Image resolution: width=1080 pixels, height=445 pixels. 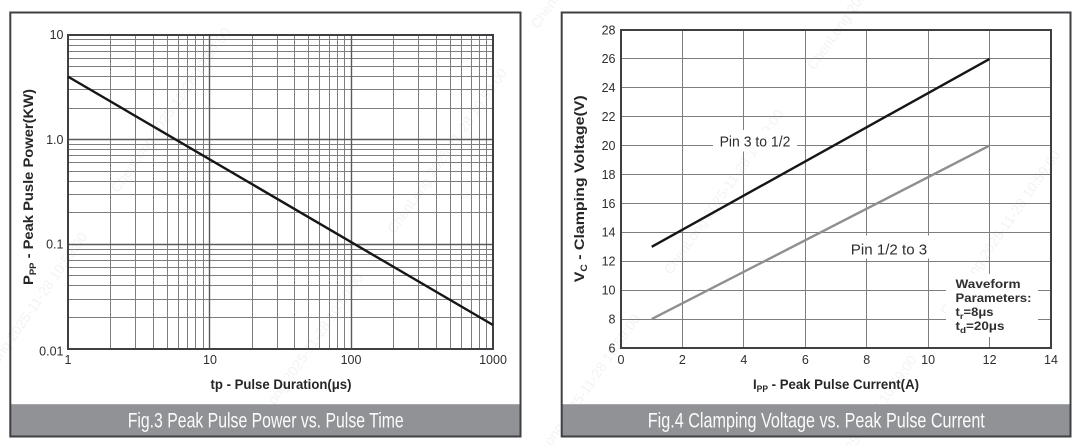 What do you see at coordinates (755, 143) in the screenshot?
I see `svg-text: Pin 3 to 1/2` at bounding box center [755, 143].